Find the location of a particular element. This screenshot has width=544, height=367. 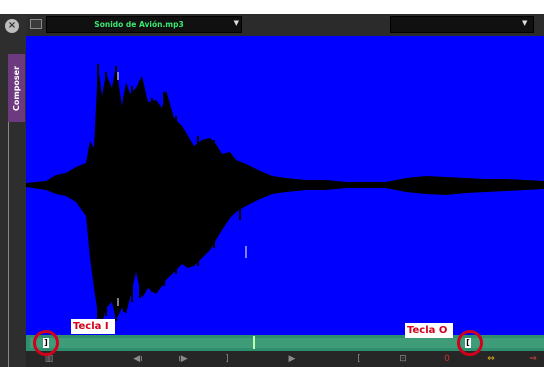

composer-tab: Composer is located at coordinates (16, 88).